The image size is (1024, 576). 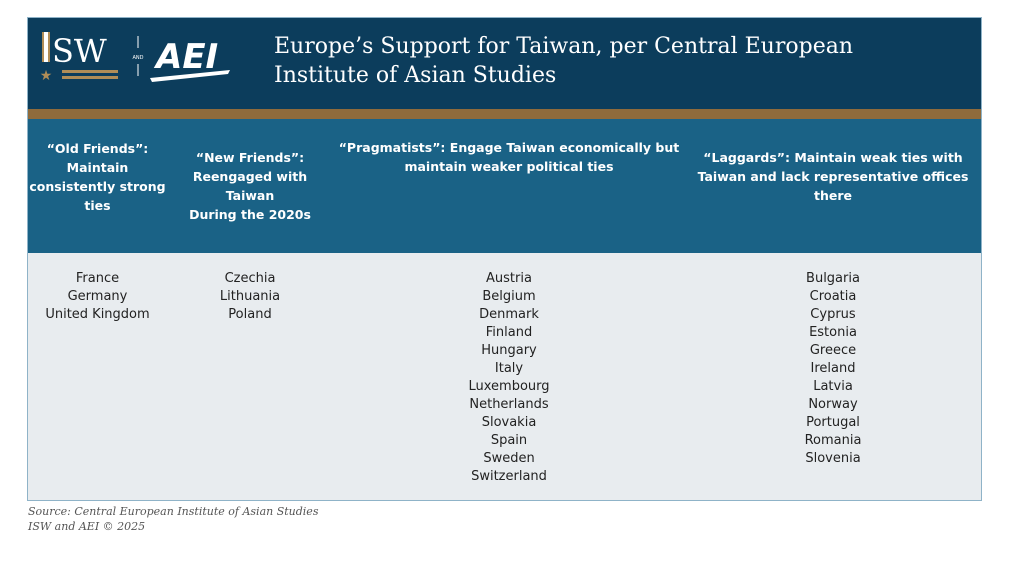 What do you see at coordinates (415, 75) in the screenshot?
I see `title-line: Institute of Asian Studies` at bounding box center [415, 75].